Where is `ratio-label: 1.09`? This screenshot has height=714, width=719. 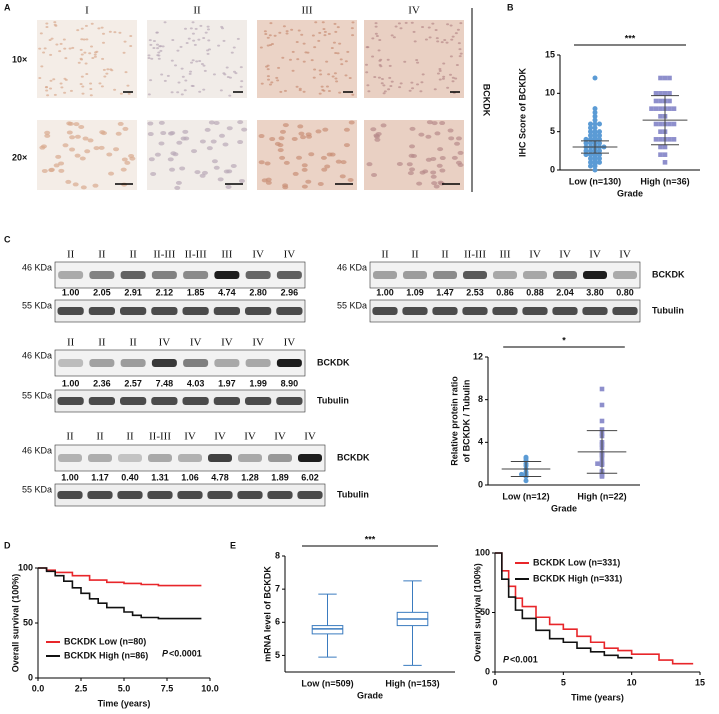
ratio-label: 1.09 is located at coordinates (415, 292).